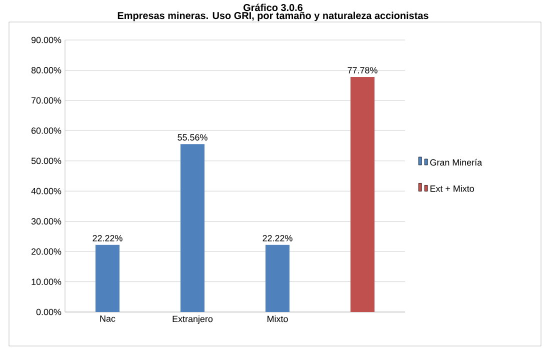 The image size is (547, 348). What do you see at coordinates (193, 137) in the screenshot?
I see `data-label: 55.56%` at bounding box center [193, 137].